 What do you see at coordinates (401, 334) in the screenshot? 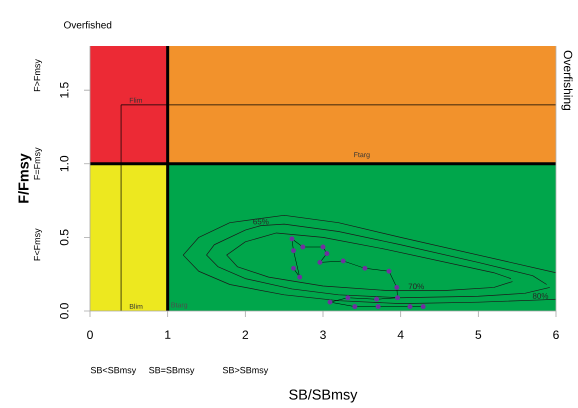
I see `x-tick-label: 4` at bounding box center [401, 334].